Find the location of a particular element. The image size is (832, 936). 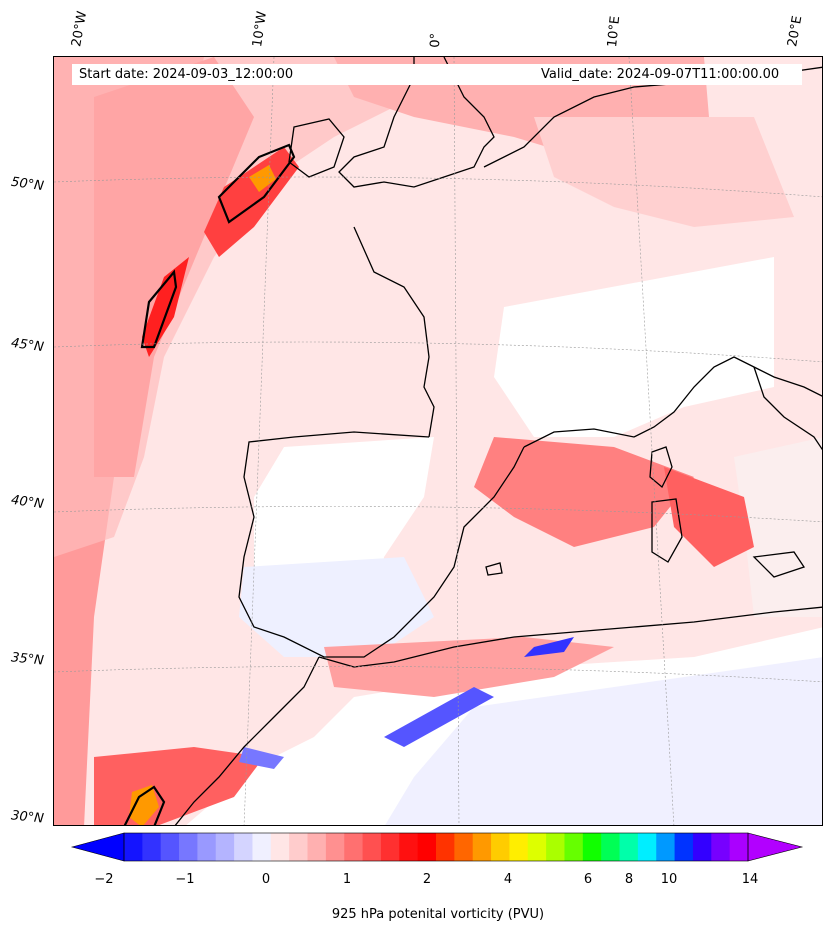

colorbar is located at coordinates (437, 847).